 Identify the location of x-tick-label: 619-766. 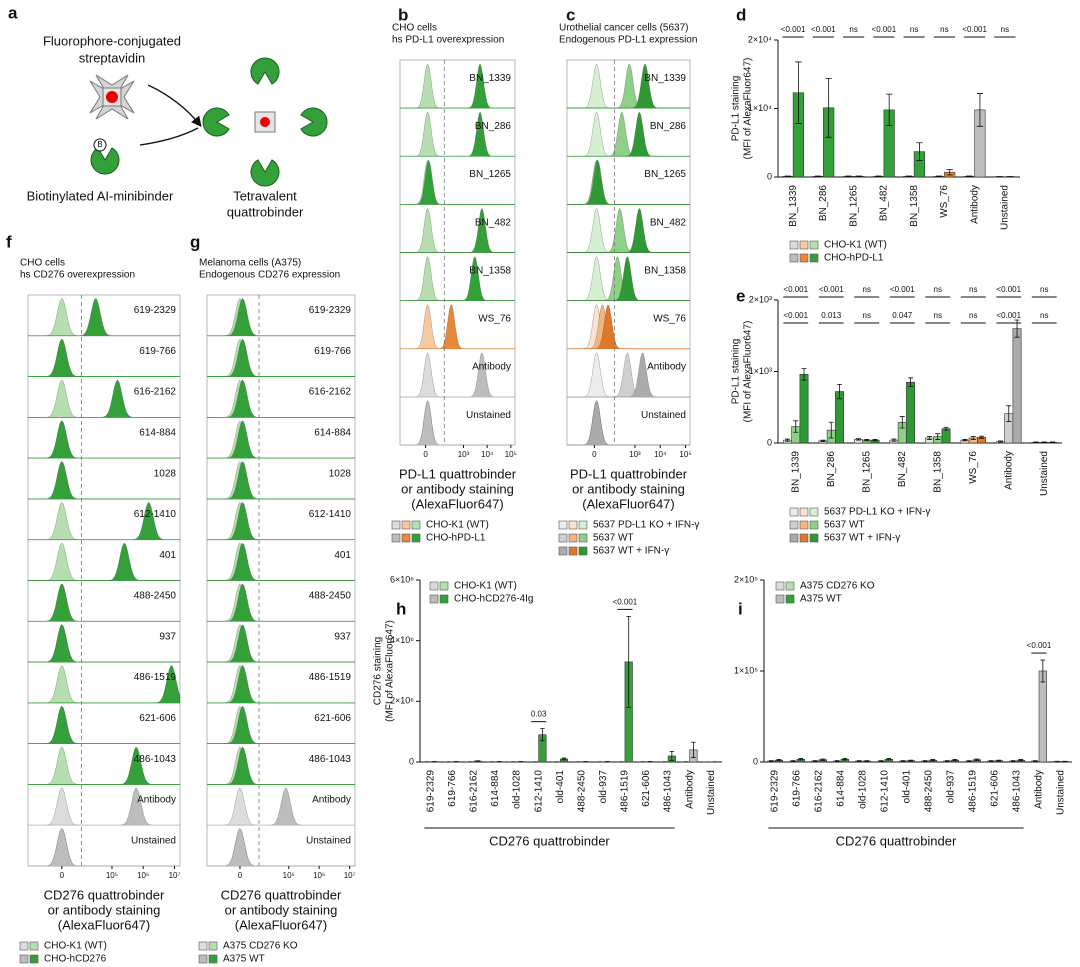
(797, 788).